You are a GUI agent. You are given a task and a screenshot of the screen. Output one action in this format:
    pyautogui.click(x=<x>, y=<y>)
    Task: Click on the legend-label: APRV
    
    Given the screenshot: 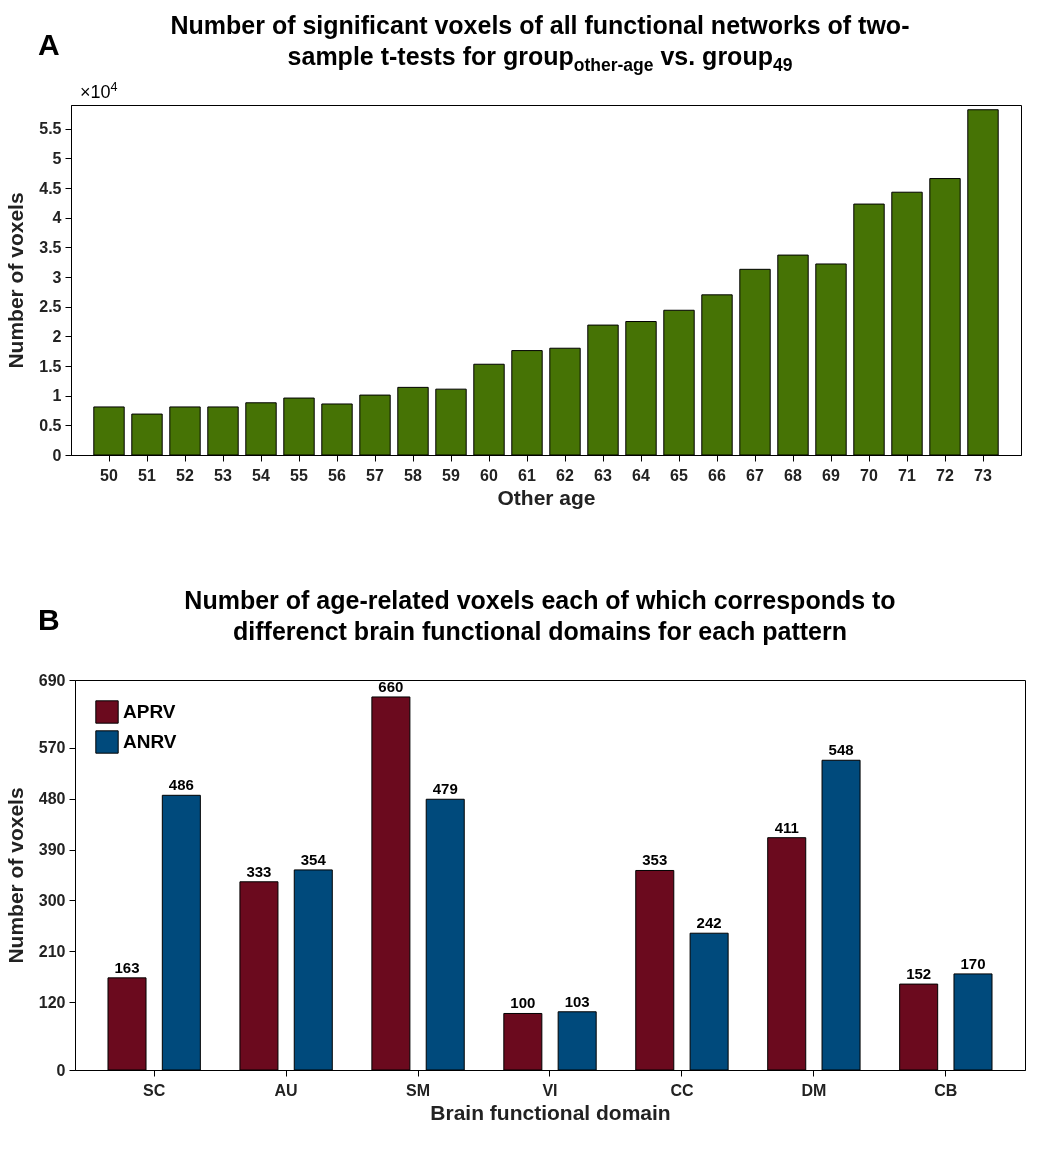 What is the action you would take?
    pyautogui.click(x=149, y=711)
    